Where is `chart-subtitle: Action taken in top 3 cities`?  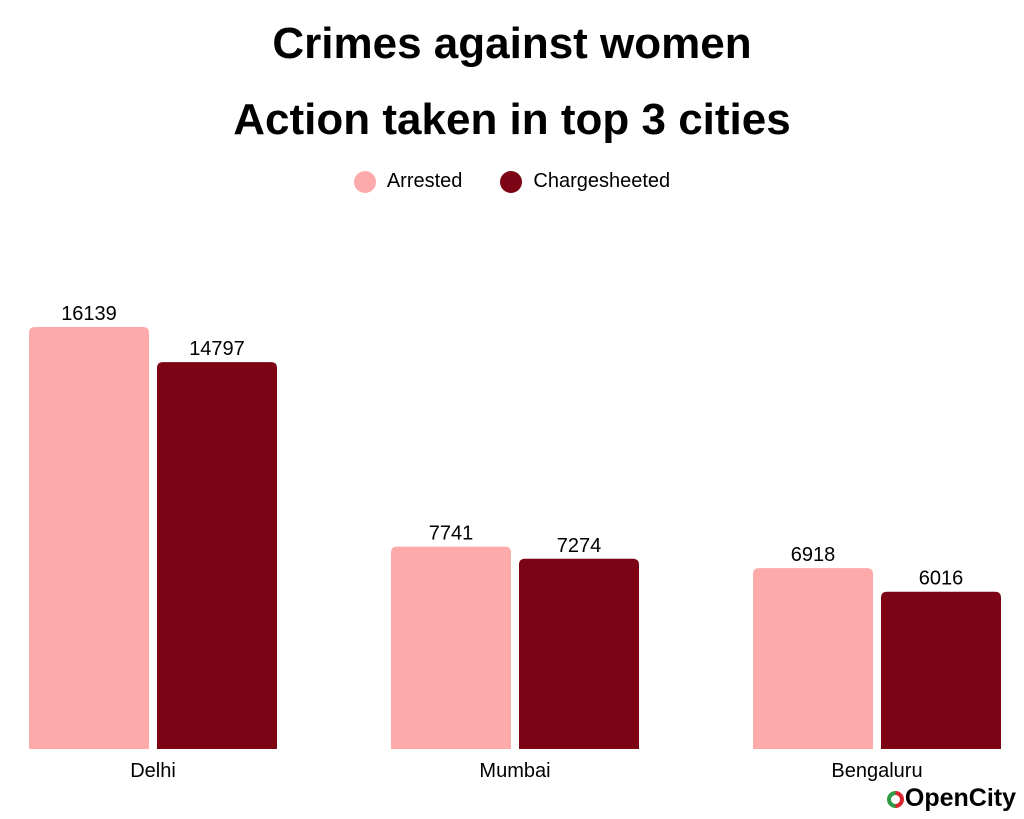
chart-subtitle: Action taken in top 3 cities is located at coordinates (512, 119).